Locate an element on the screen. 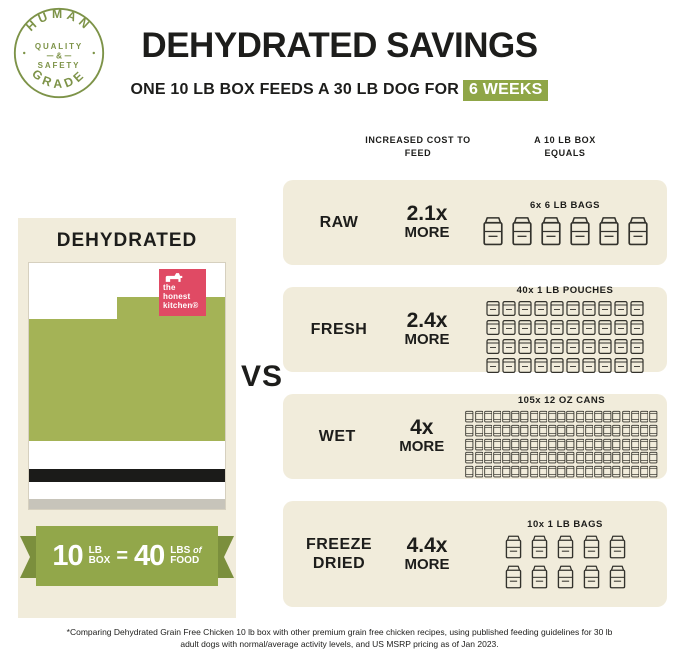 The width and height of the screenshot is (679, 655). row-cost: 4.4x MORE is located at coordinates (427, 553).